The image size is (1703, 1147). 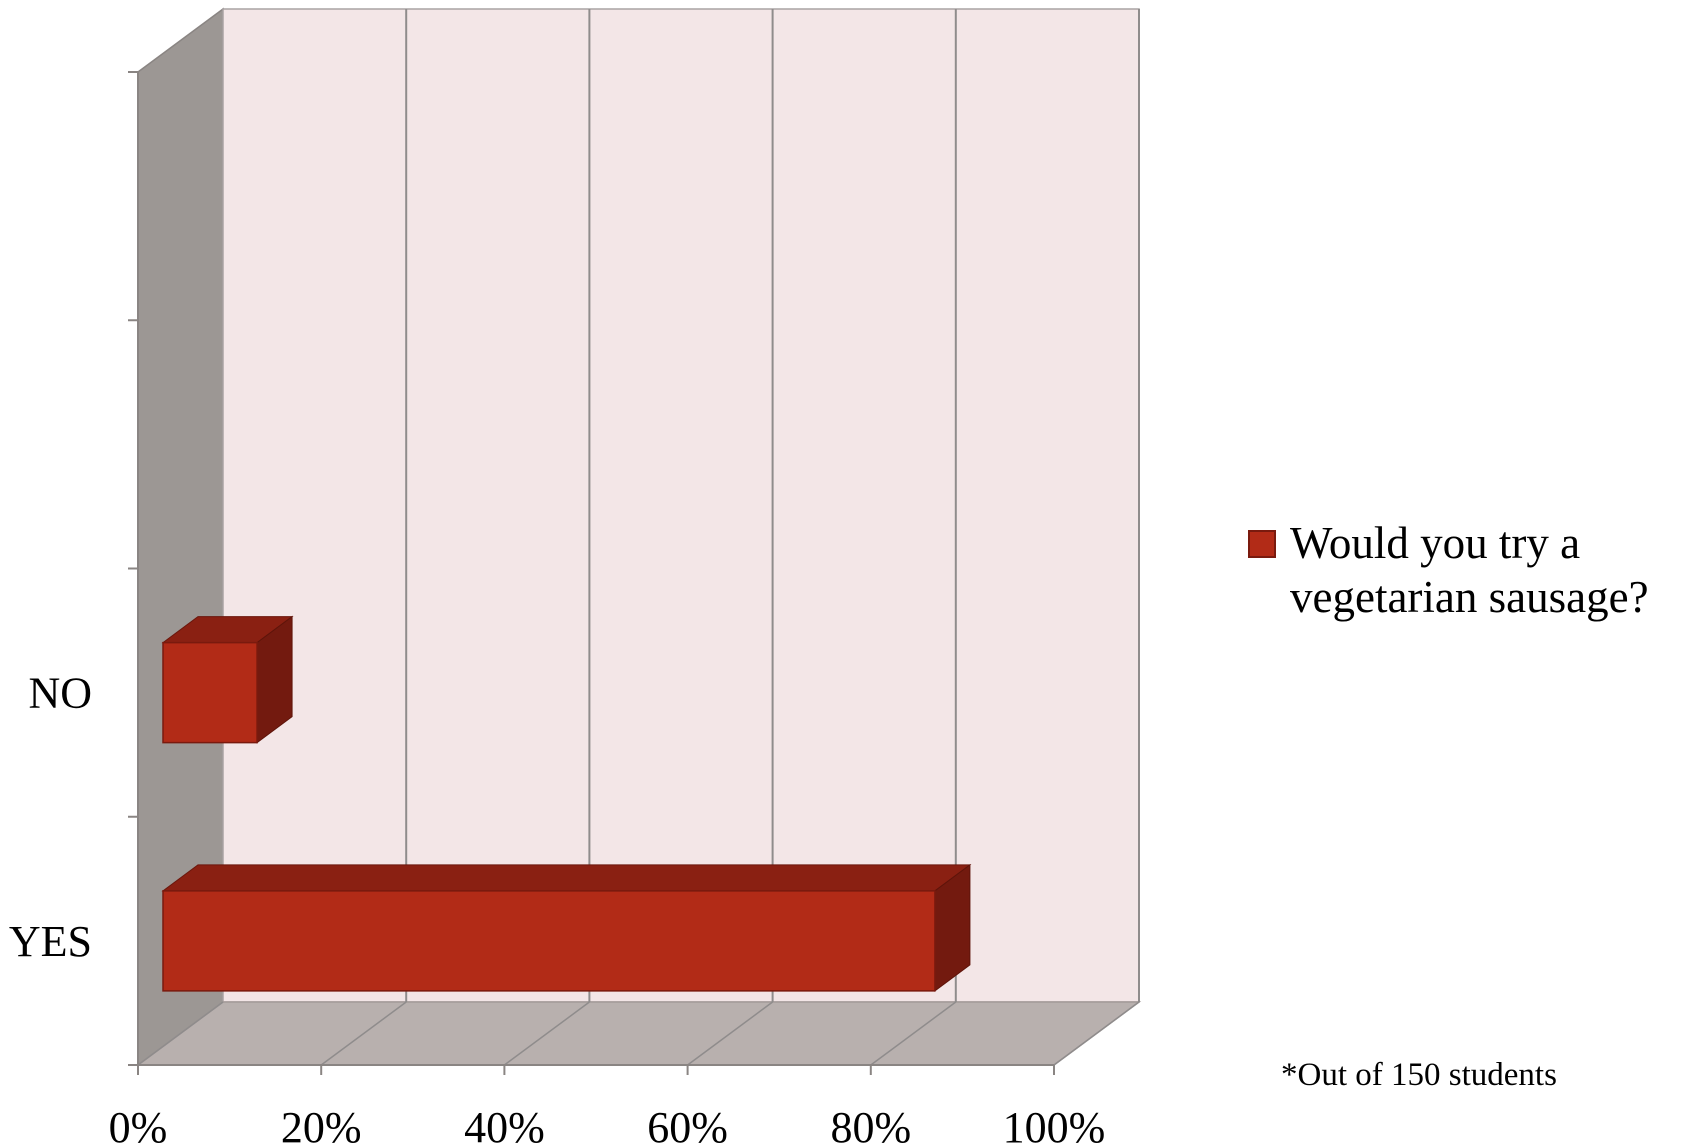 I want to click on category-label: NO, so click(x=60, y=693).